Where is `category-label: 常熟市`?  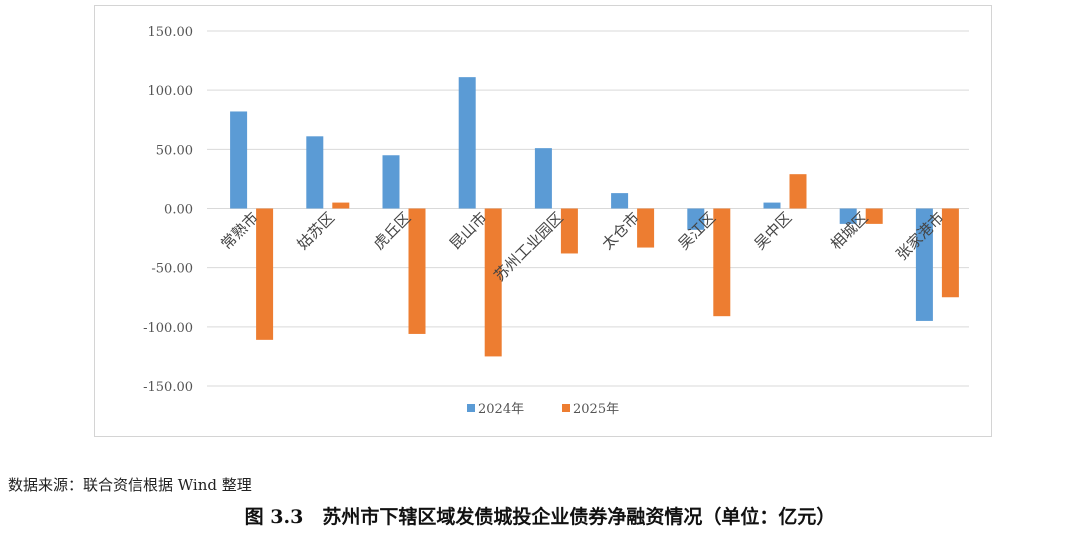
category-label: 常熟市 is located at coordinates (239, 231).